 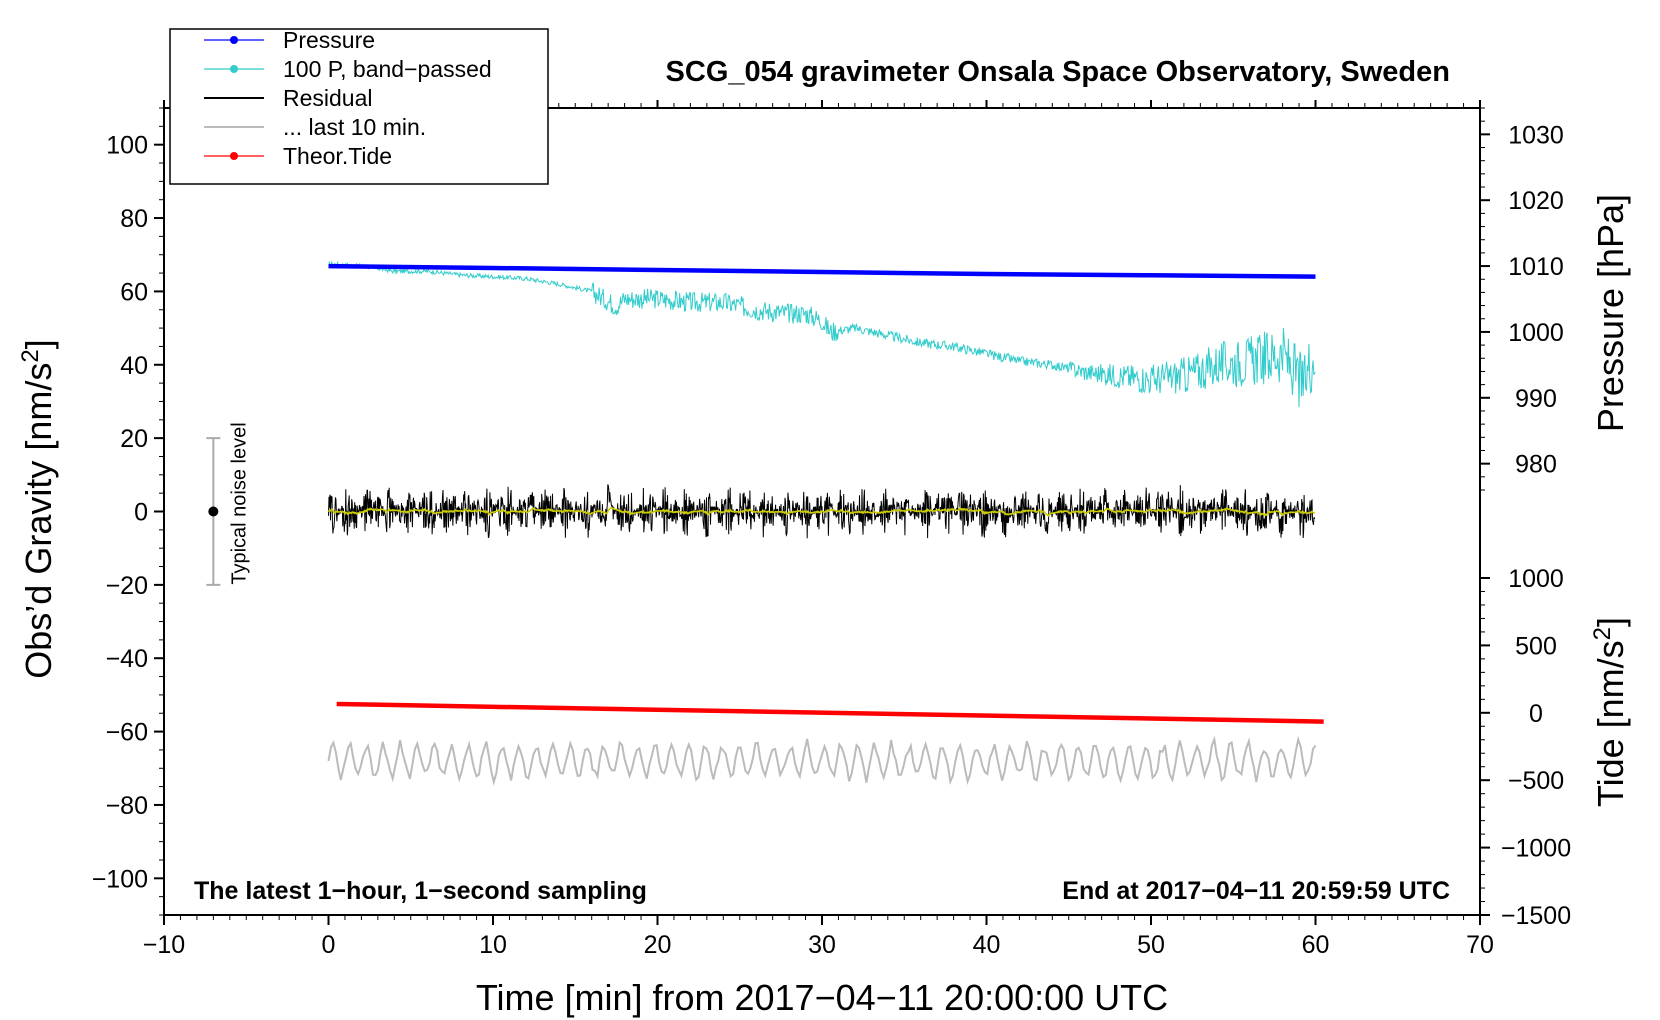 What do you see at coordinates (1536, 333) in the screenshot?
I see `y-tick-label-pressure-1000: 1000` at bounding box center [1536, 333].